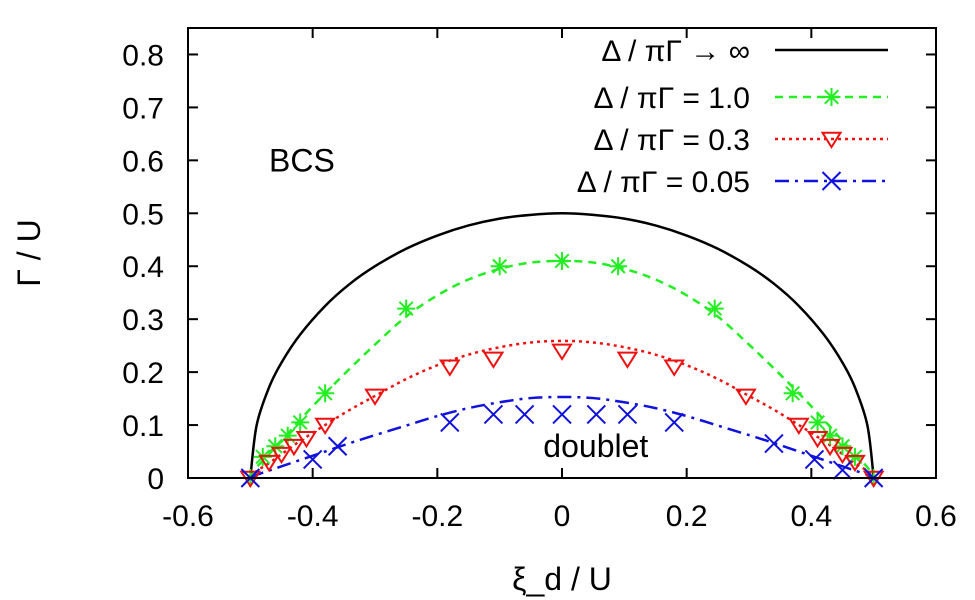 Image resolution: width=975 pixels, height=600 pixels. Describe the element at coordinates (143, 214) in the screenshot. I see `y-tick-label: 0.5` at that location.